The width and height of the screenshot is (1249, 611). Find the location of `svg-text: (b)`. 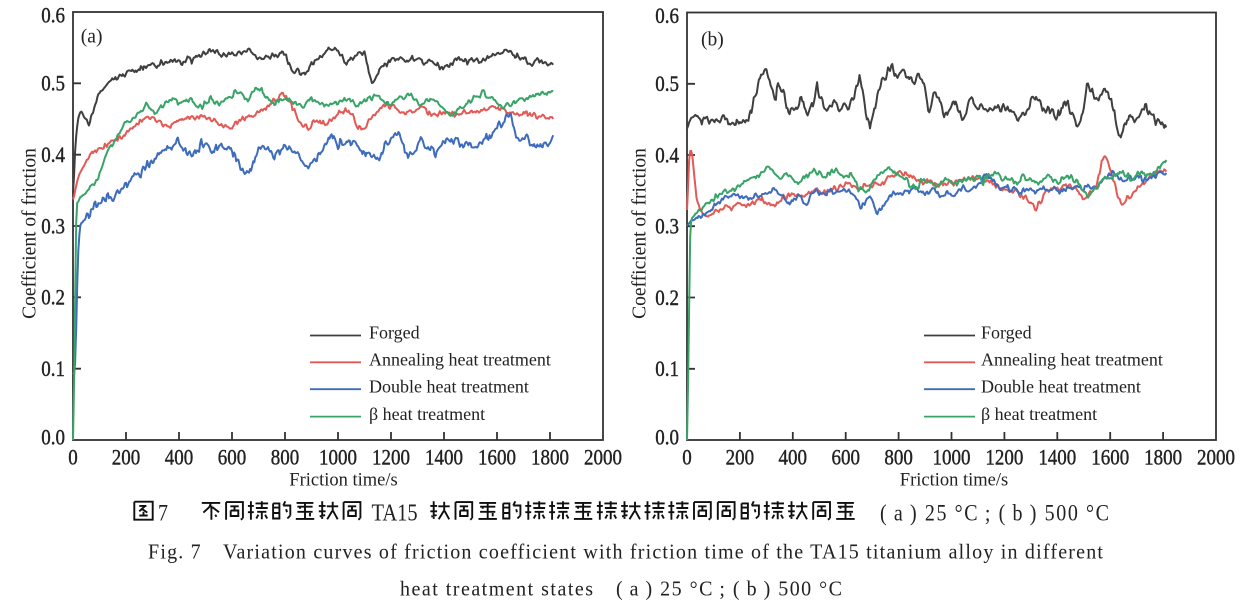

svg-text: (b) is located at coordinates (712, 40).